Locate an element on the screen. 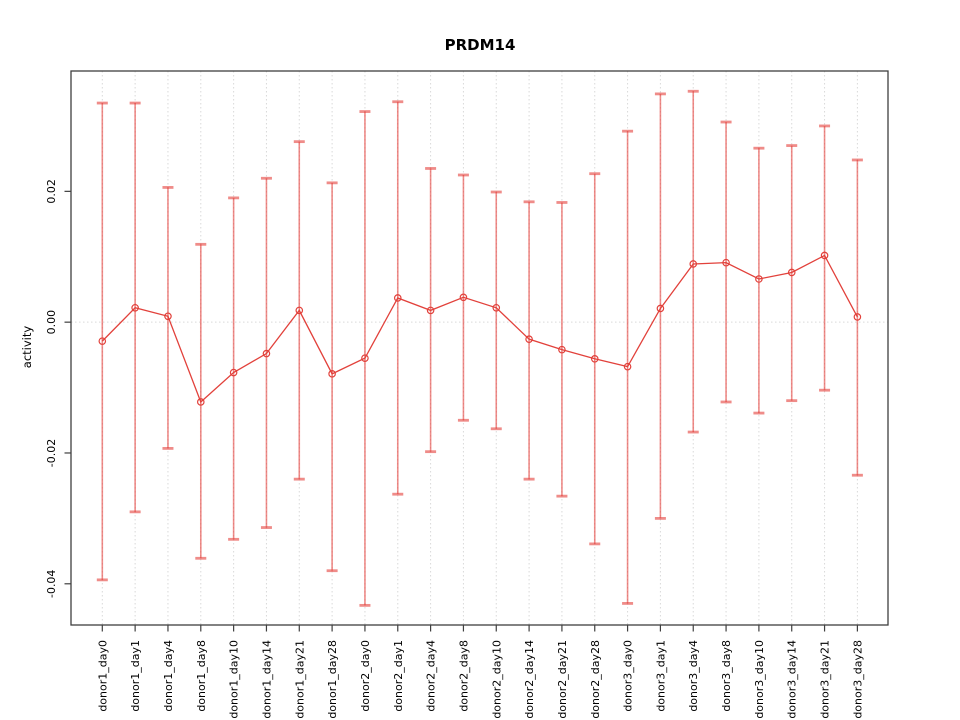 The height and width of the screenshot is (720, 960). x-tick-label: donor3_day4 is located at coordinates (693, 676).